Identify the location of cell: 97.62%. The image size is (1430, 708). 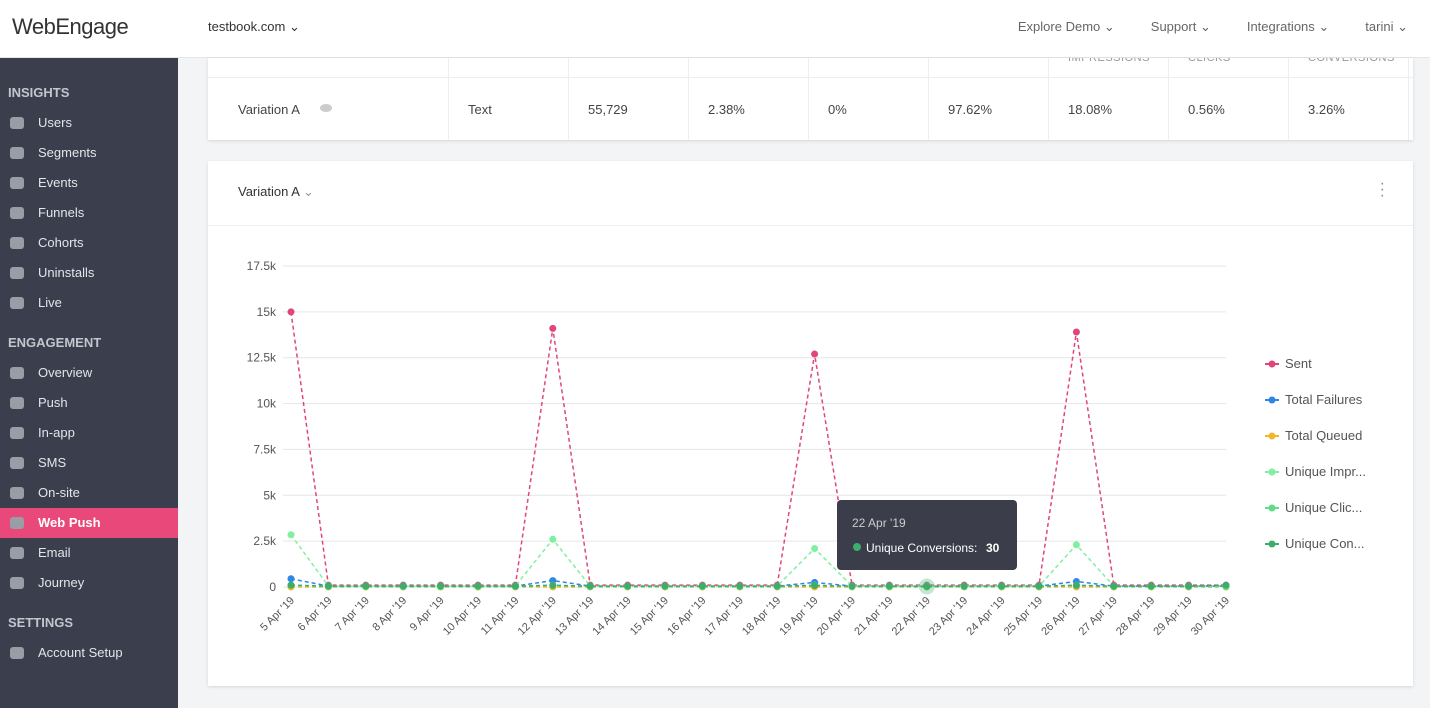
(970, 109).